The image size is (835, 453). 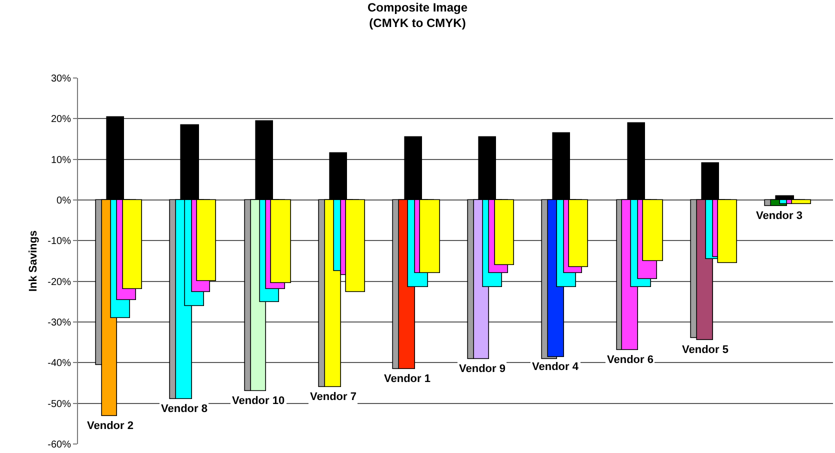 What do you see at coordinates (61, 120) in the screenshot?
I see `y-tick-label: 20%` at bounding box center [61, 120].